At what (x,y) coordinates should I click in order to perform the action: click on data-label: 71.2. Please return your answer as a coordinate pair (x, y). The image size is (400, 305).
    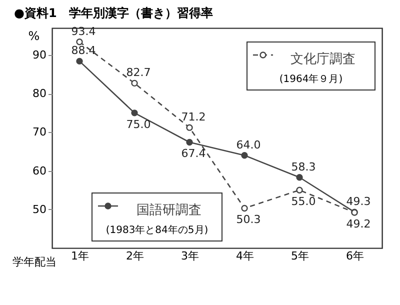
    Looking at the image, I should click on (193, 117).